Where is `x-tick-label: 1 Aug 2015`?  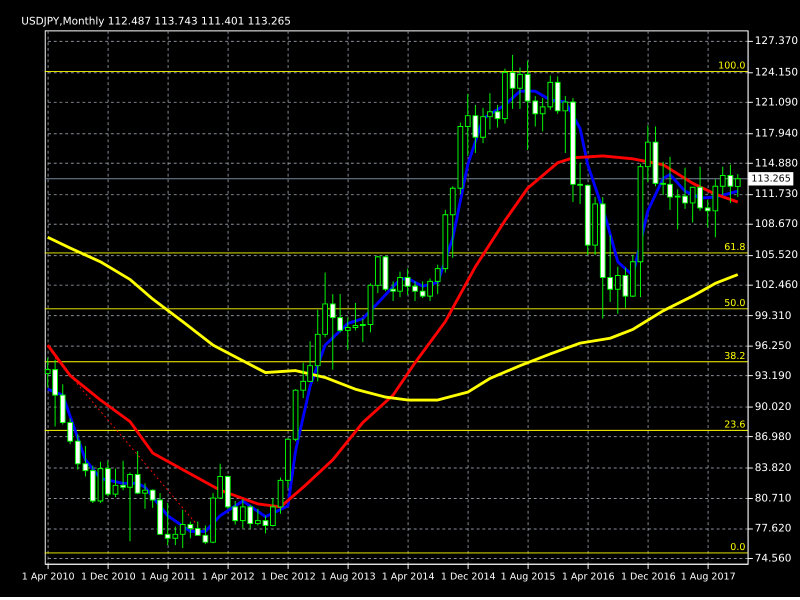 x-tick-label: 1 Aug 2015 is located at coordinates (528, 576).